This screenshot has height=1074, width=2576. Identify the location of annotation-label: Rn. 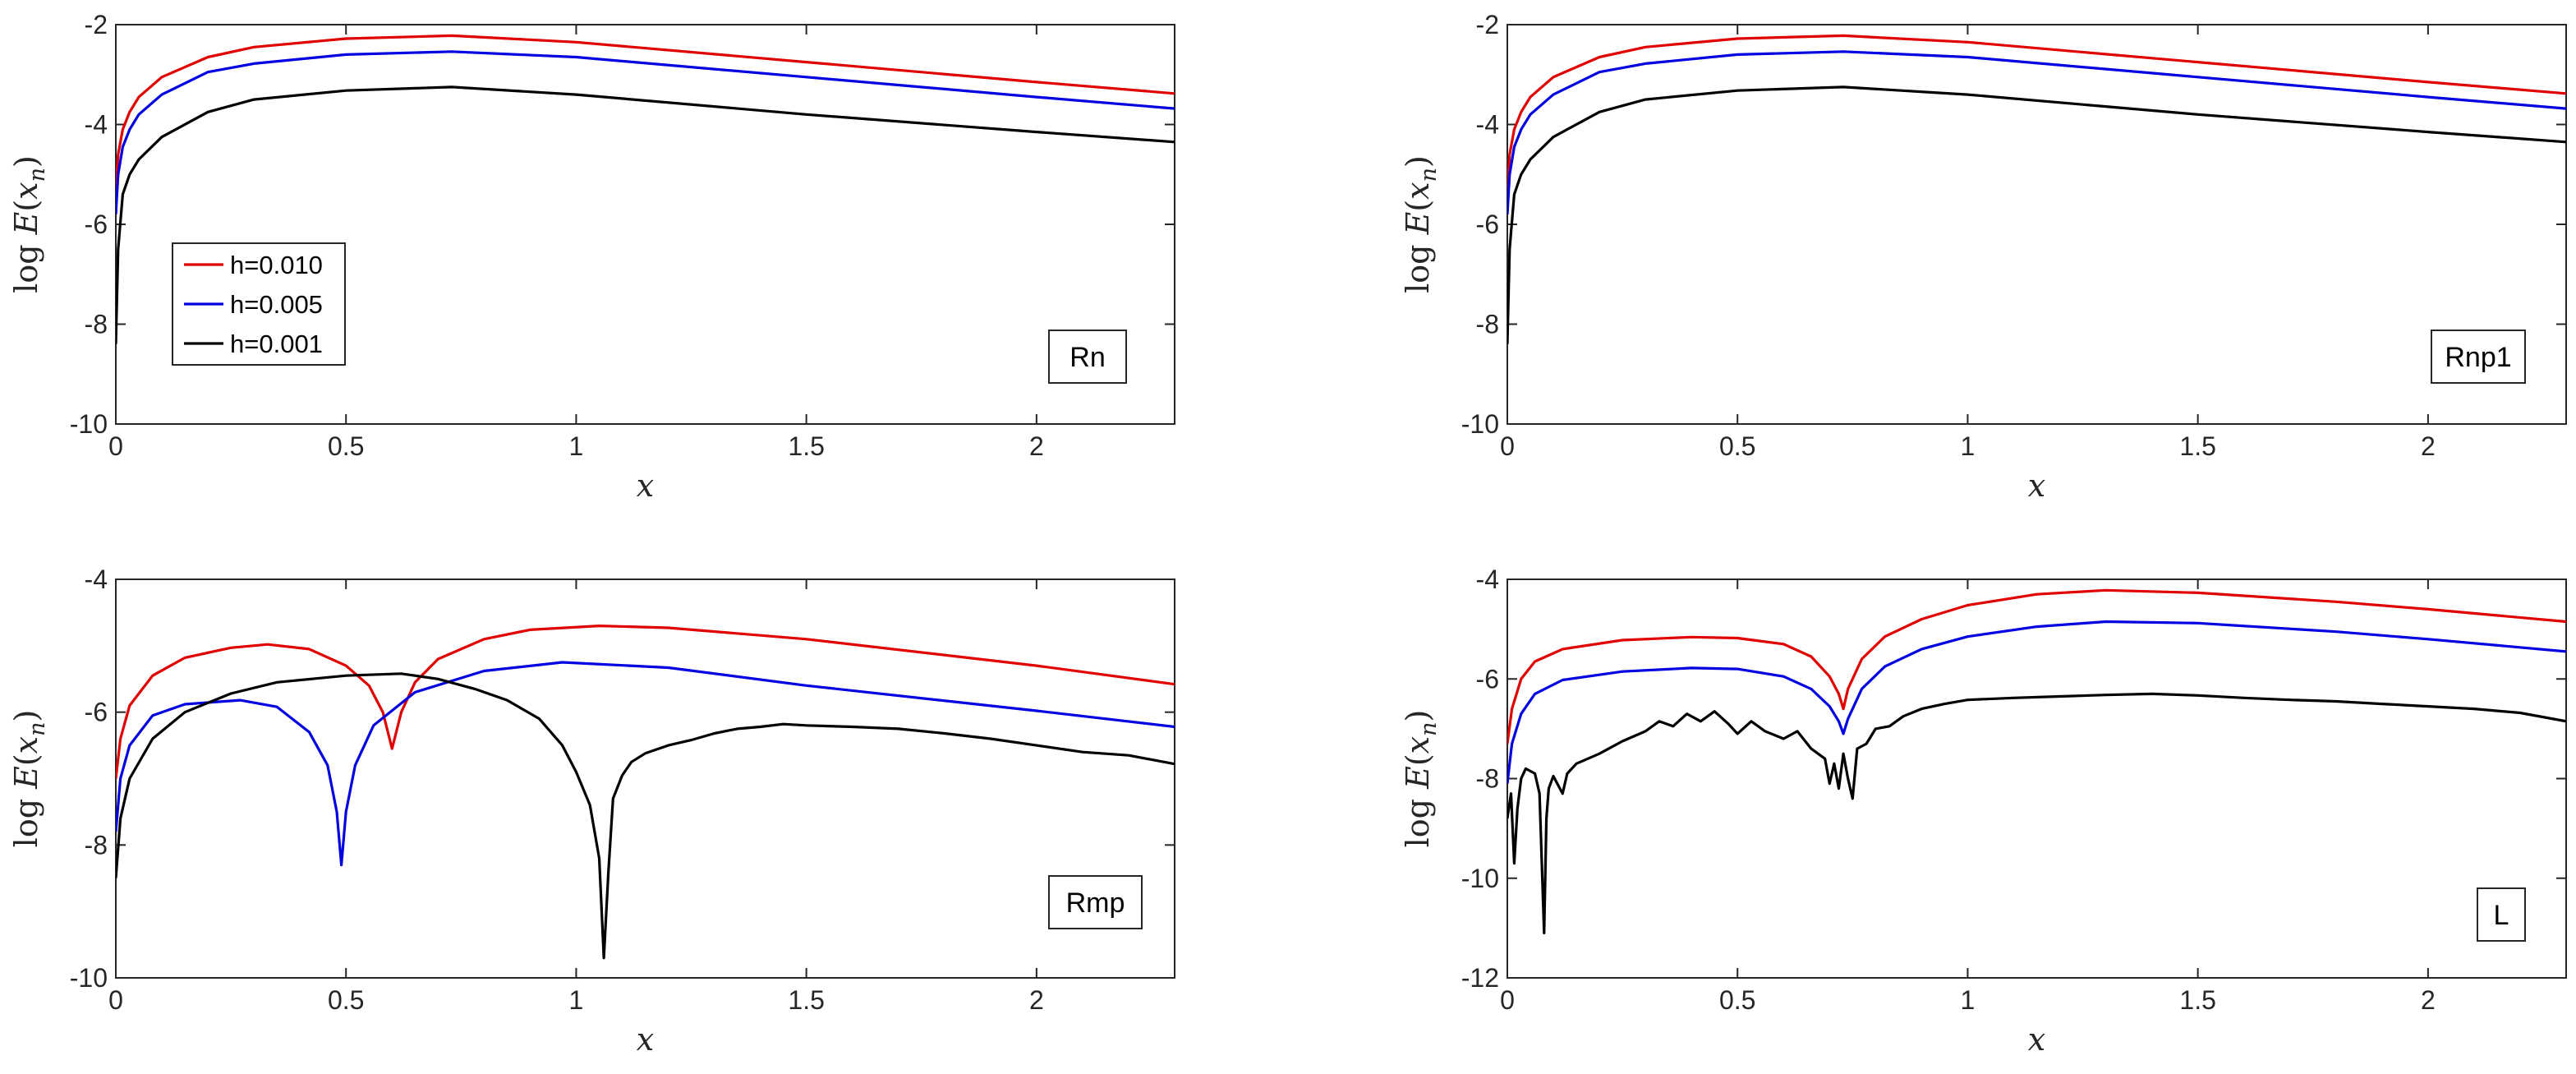
(1087, 357).